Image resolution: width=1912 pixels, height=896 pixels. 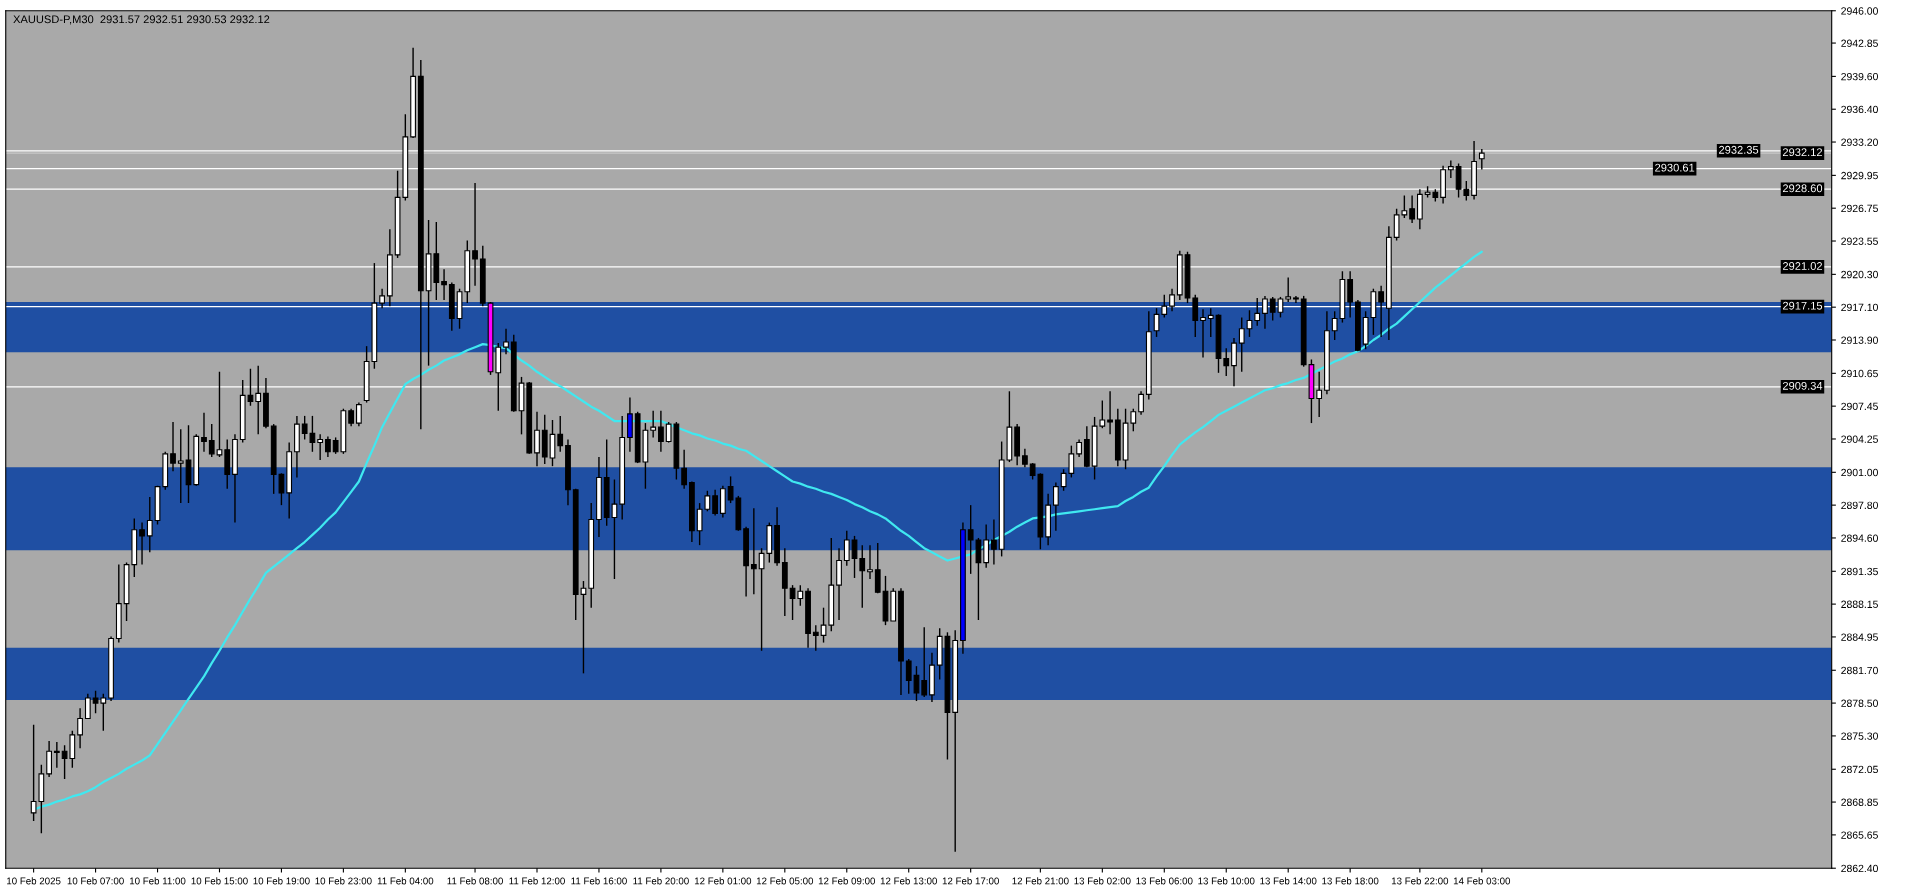 What do you see at coordinates (1859, 109) in the screenshot?
I see `y-tick-label: 2936.40` at bounding box center [1859, 109].